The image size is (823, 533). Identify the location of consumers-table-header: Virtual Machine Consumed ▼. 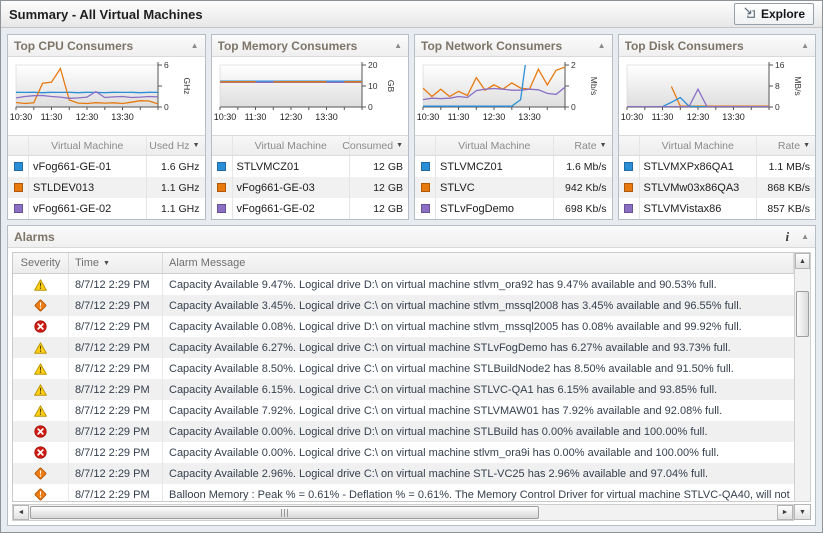
(309, 146).